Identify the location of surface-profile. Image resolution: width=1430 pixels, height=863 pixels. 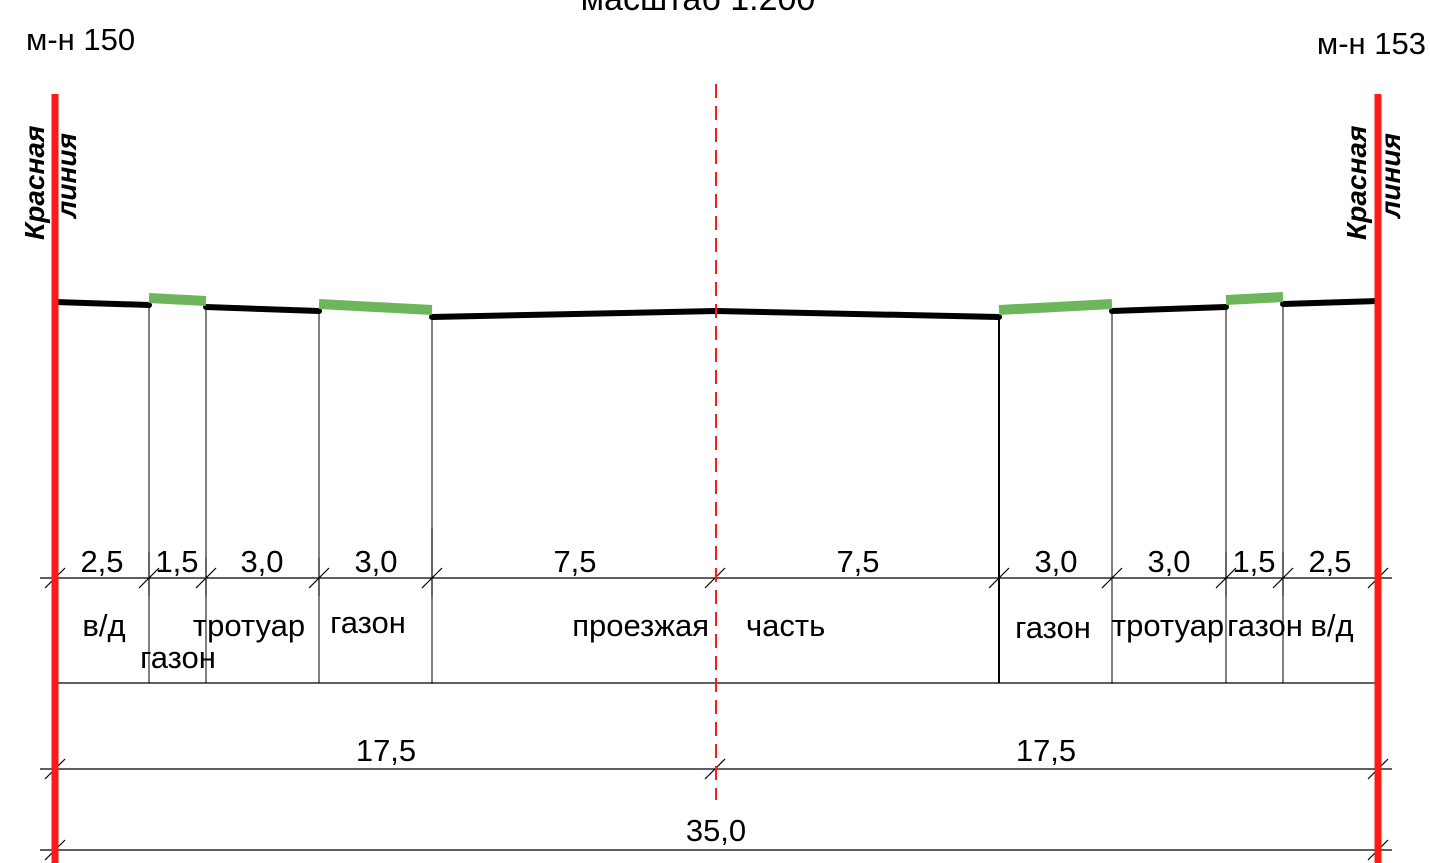
(716, 309).